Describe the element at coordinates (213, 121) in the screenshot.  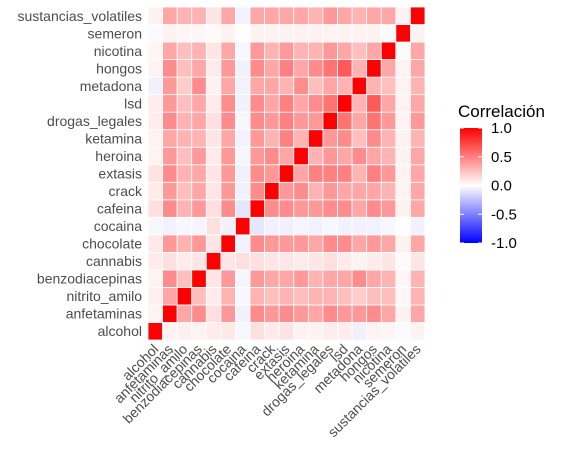
I see `heatmap-cell-drogas_legales-cannabis` at that location.